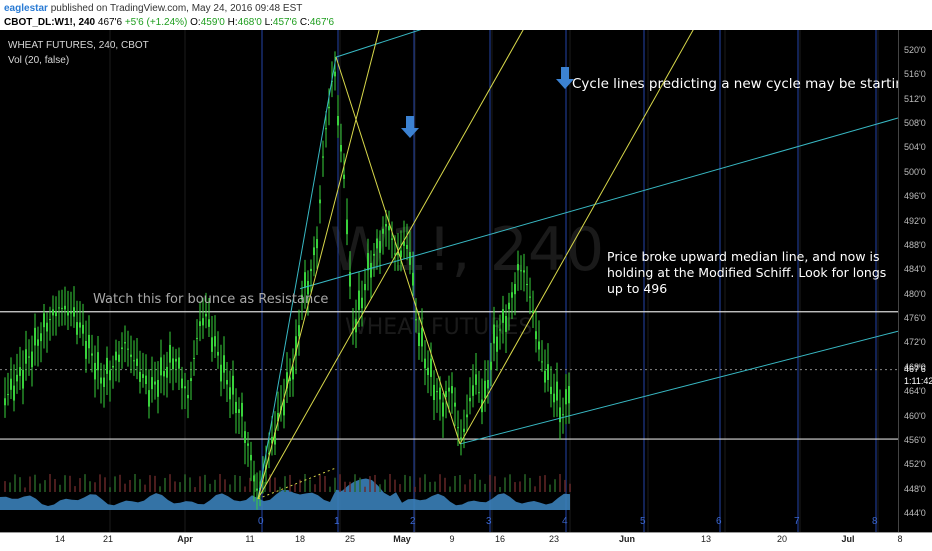  What do you see at coordinates (232, 22) in the screenshot?
I see `high-label: H:` at bounding box center [232, 22].